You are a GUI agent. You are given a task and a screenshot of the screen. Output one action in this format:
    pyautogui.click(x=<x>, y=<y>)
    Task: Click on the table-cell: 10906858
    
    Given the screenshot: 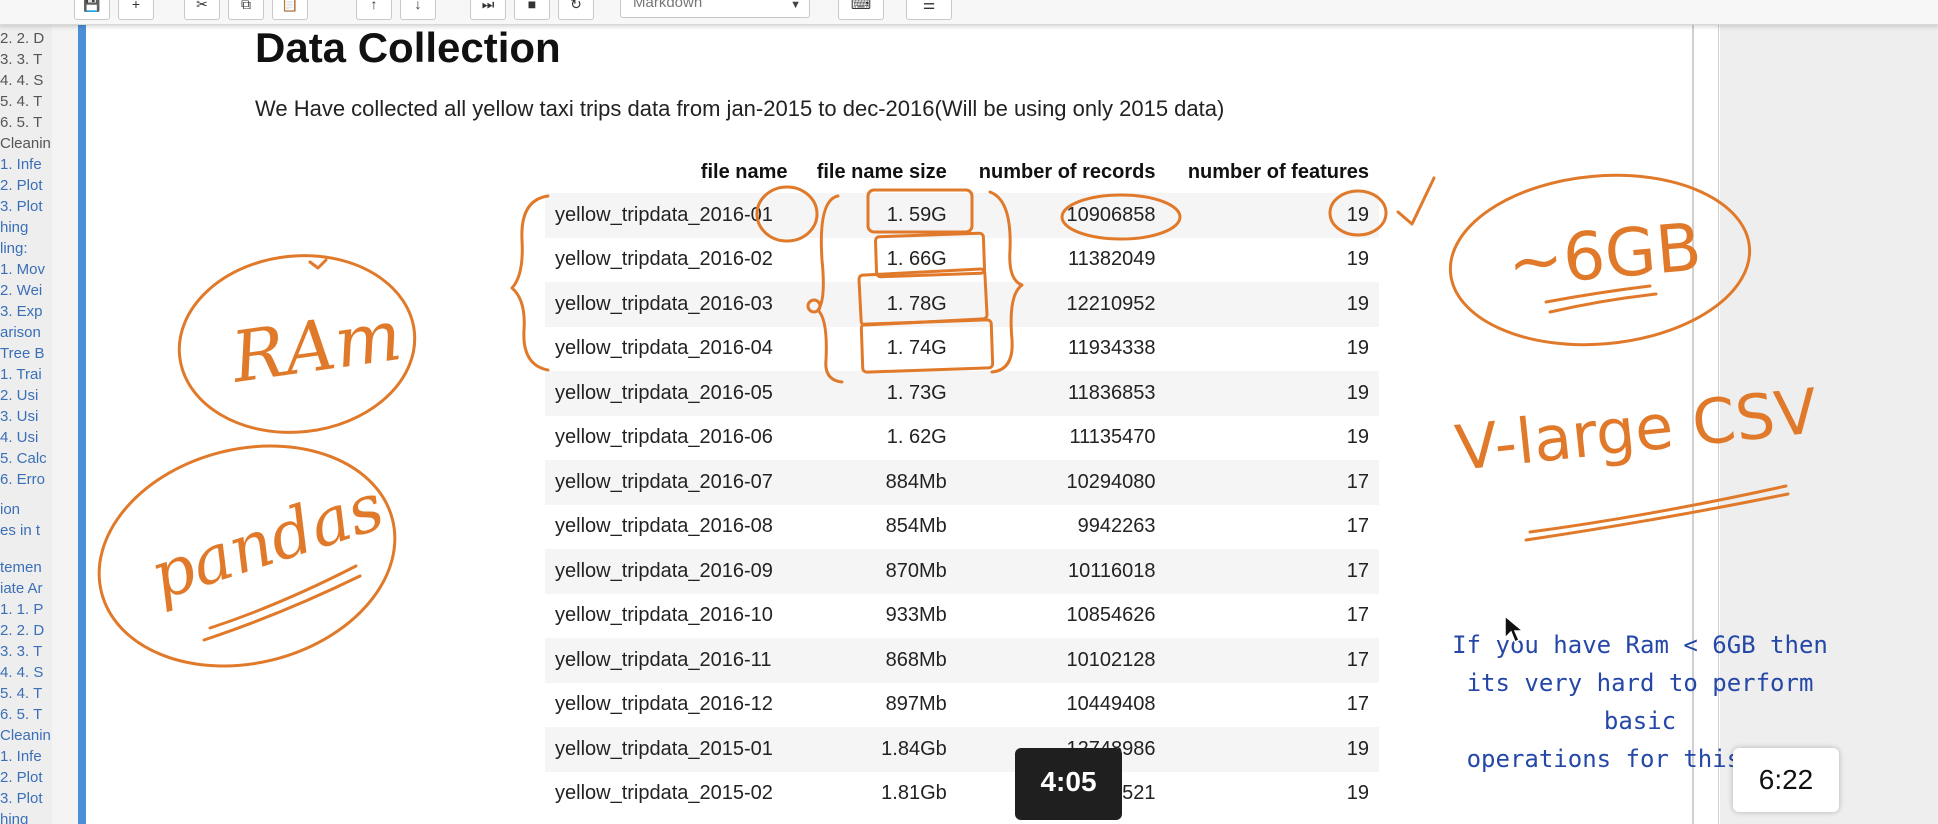 What is the action you would take?
    pyautogui.click(x=1061, y=215)
    